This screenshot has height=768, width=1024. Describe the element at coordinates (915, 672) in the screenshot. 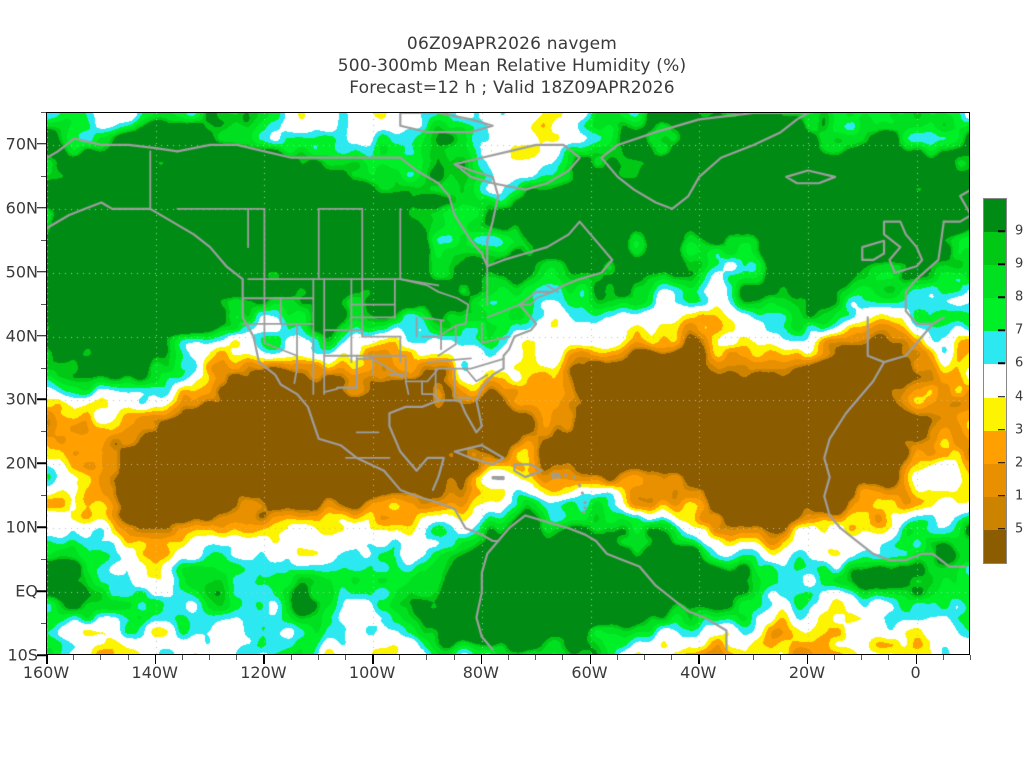

I see `x-axis-tick-label: 0` at that location.